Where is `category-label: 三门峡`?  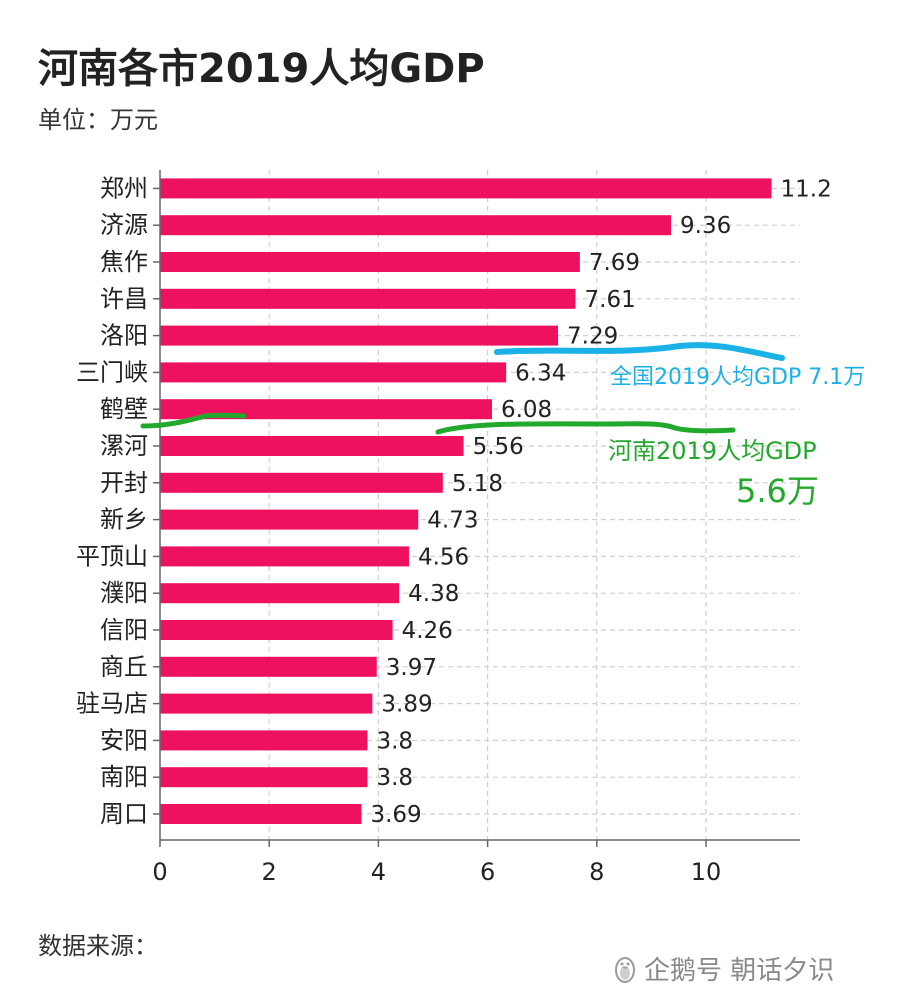 category-label: 三门峡 is located at coordinates (112, 372).